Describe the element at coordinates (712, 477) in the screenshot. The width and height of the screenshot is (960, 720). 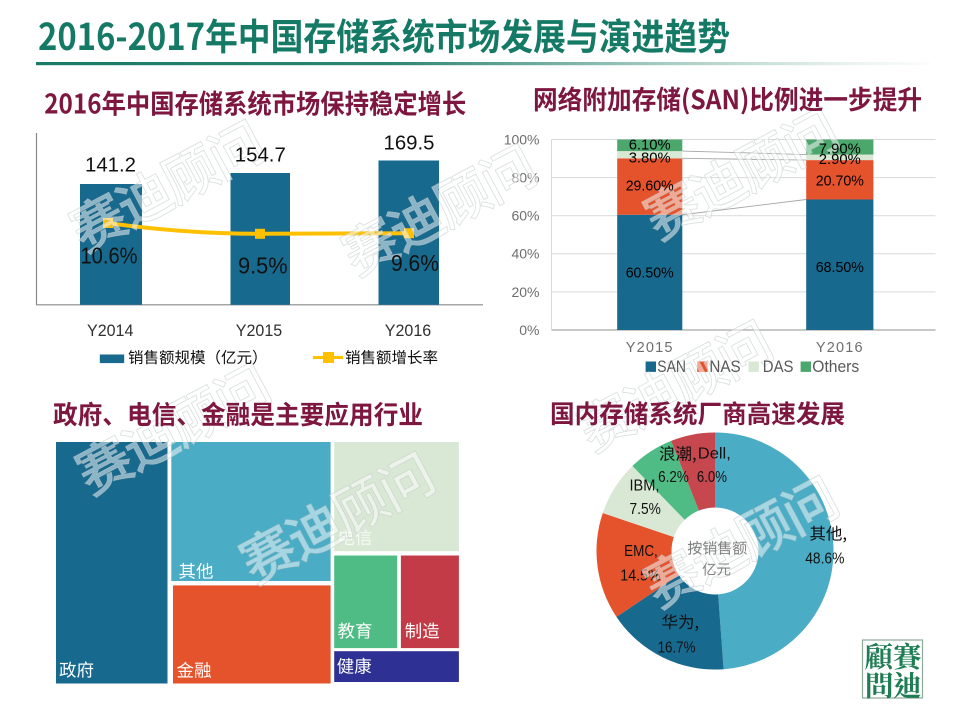
I see `svg-text: 6.0%` at that location.